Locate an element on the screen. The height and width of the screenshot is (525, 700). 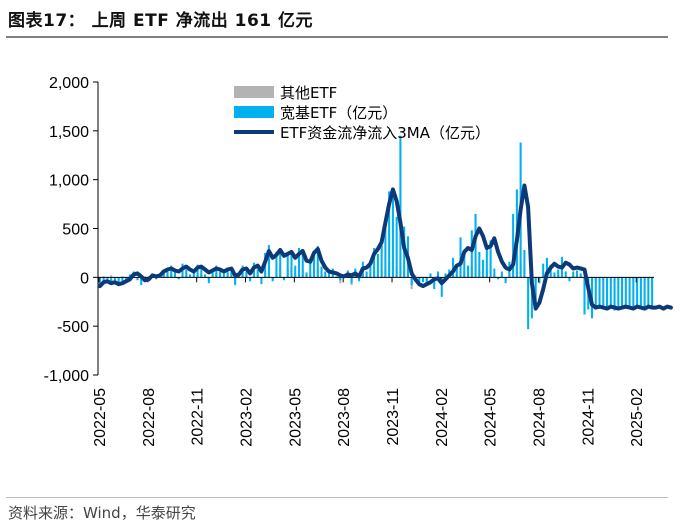
x-tick-label: 2022-05 is located at coordinates (100, 417).